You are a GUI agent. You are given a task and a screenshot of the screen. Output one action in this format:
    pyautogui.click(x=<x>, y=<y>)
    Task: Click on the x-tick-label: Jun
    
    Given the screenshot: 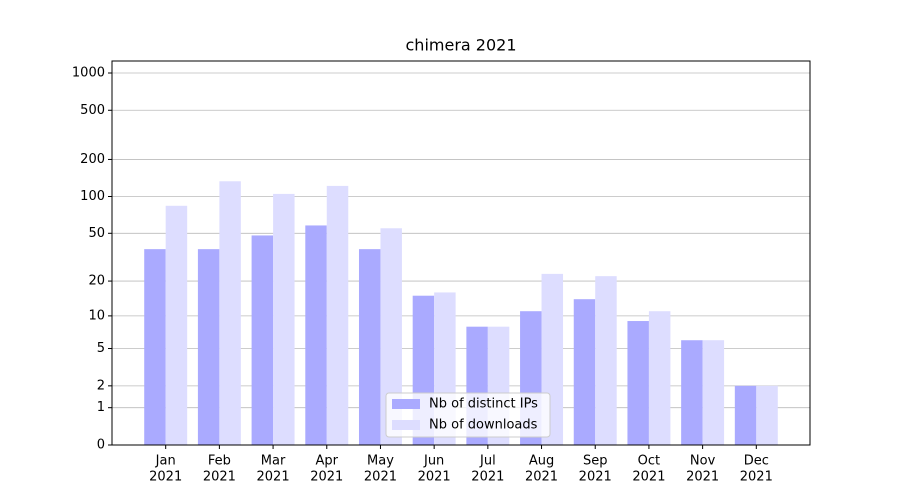 What is the action you would take?
    pyautogui.click(x=433, y=461)
    